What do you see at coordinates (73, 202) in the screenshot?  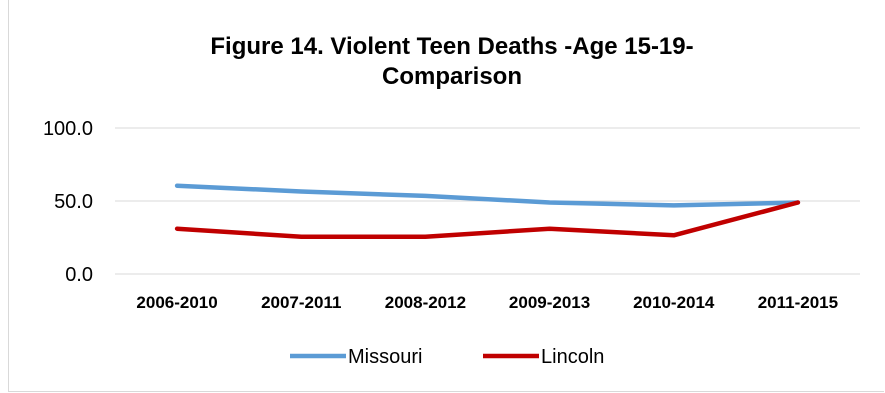 I see `y-tick-label: 50.0` at bounding box center [73, 202].